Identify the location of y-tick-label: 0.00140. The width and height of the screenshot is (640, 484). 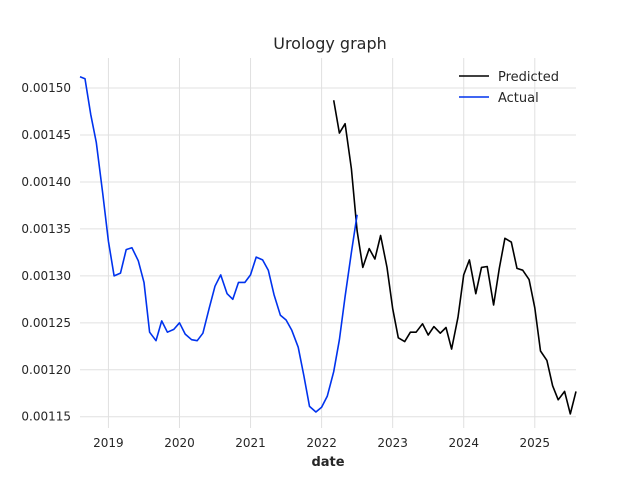
(46, 182).